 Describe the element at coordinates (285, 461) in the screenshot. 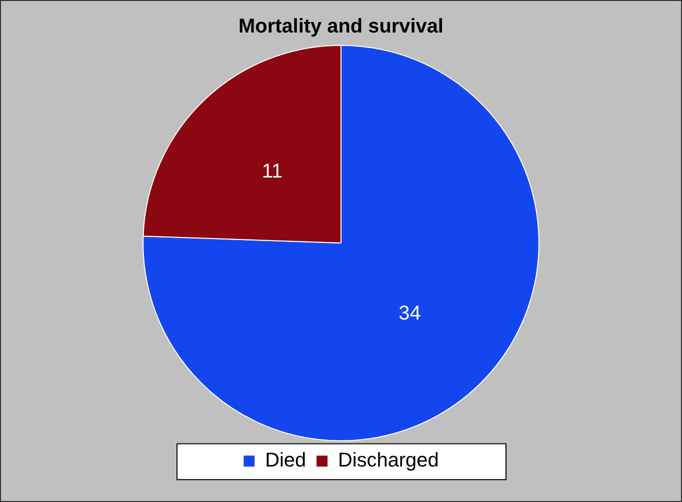

I see `legend-label: Died` at that location.